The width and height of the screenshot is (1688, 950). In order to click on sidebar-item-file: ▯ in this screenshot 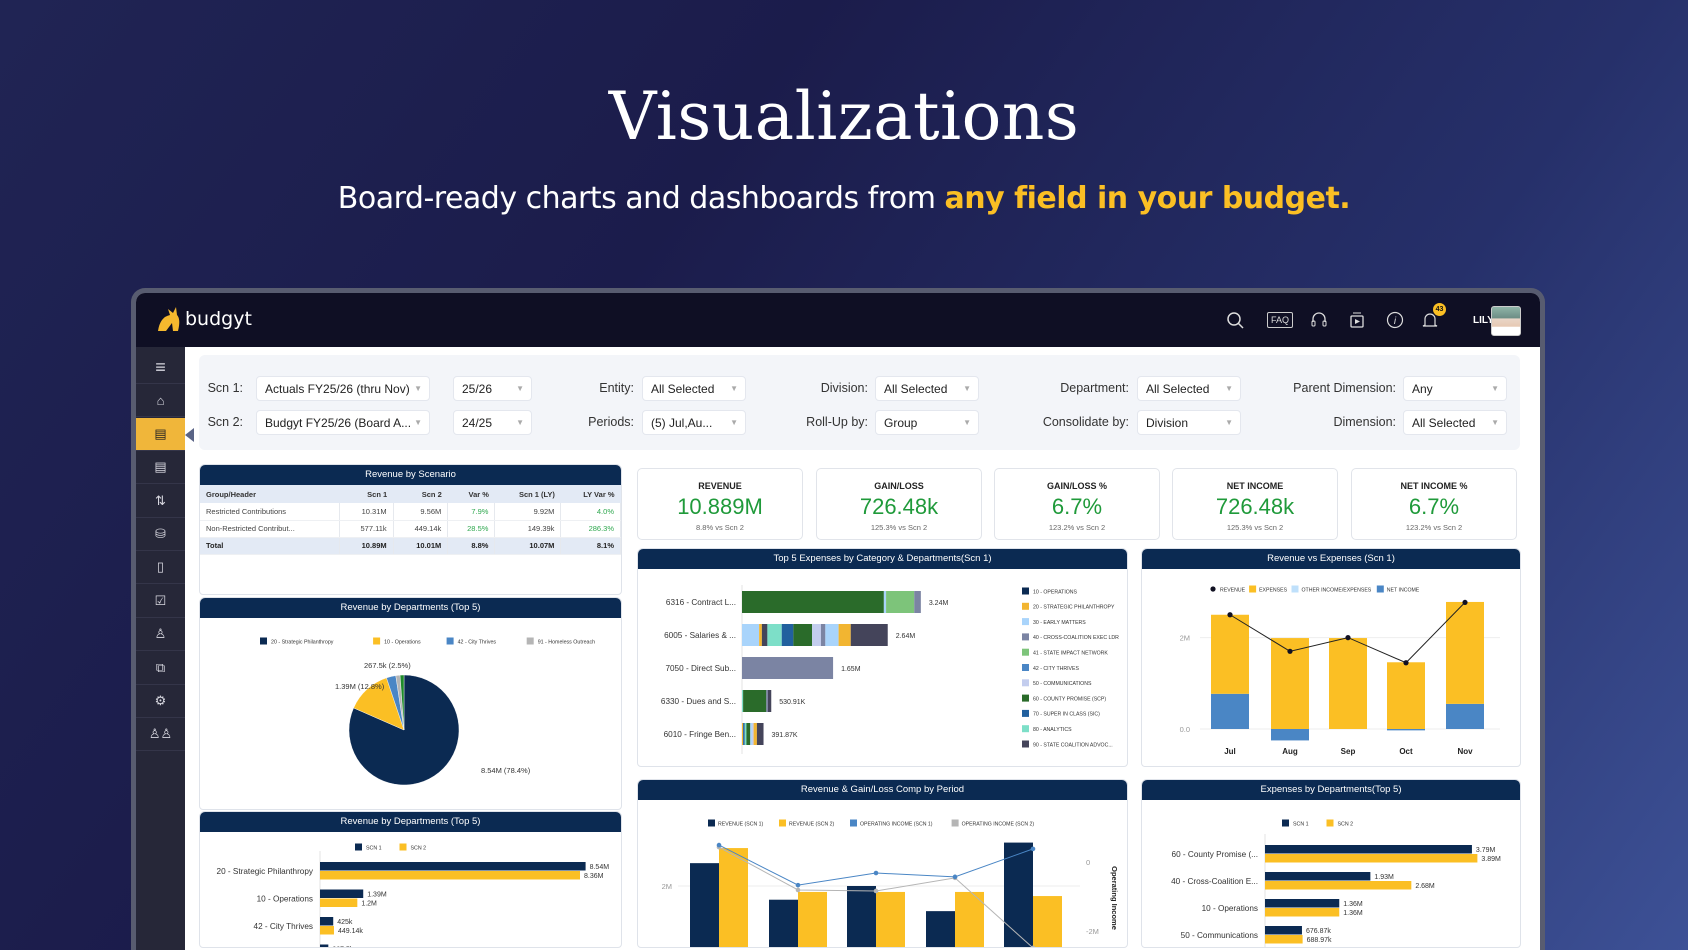, I will do `click(160, 568)`.